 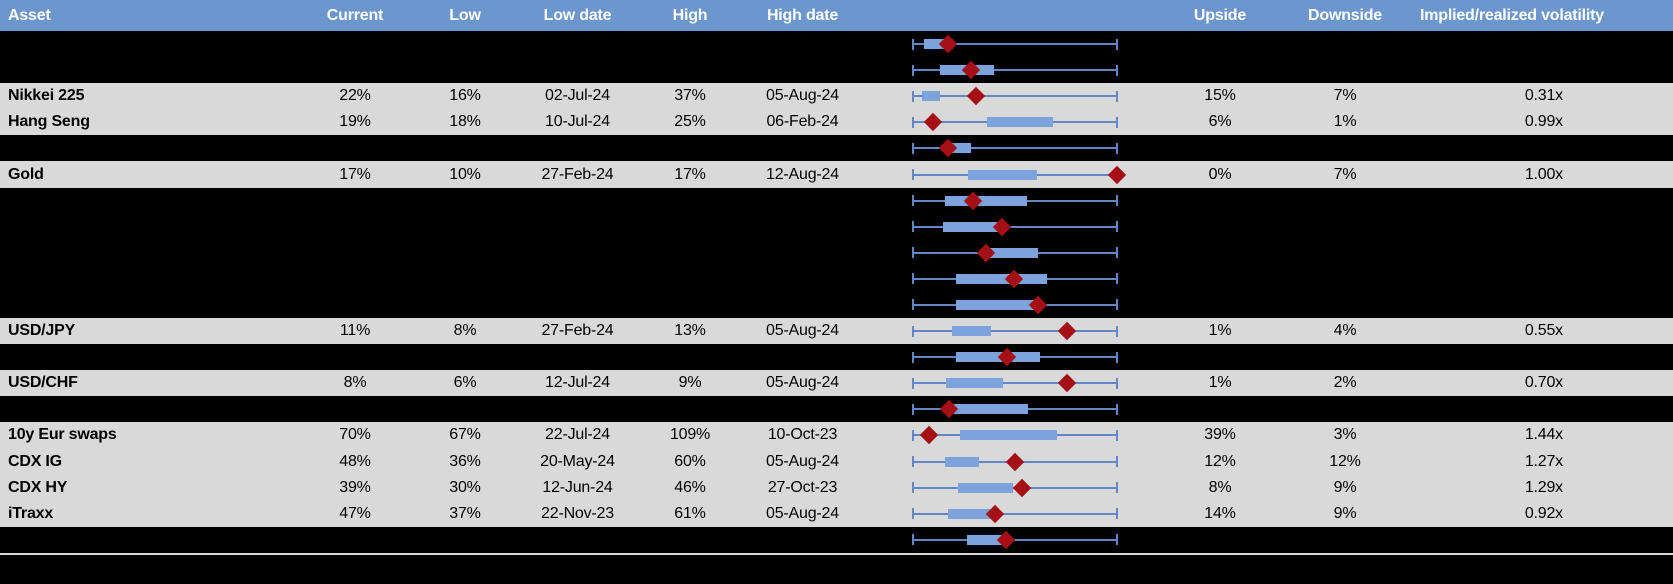 I want to click on asset-cell: Hang Seng, so click(x=49, y=122).